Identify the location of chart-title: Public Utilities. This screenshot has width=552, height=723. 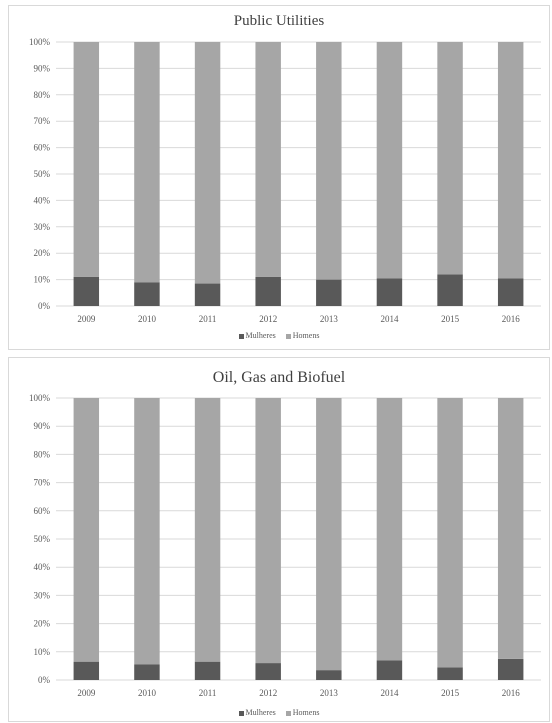
(279, 21).